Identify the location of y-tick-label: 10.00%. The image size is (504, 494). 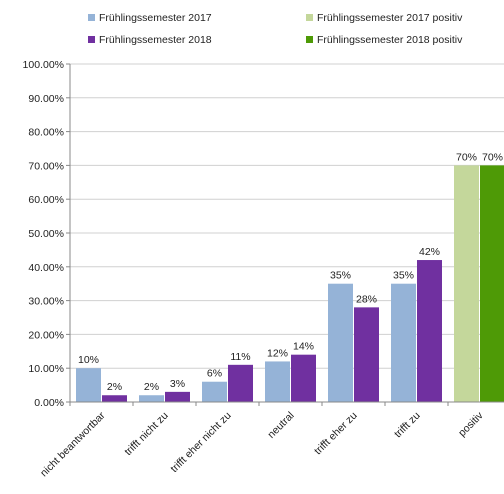
(46, 369).